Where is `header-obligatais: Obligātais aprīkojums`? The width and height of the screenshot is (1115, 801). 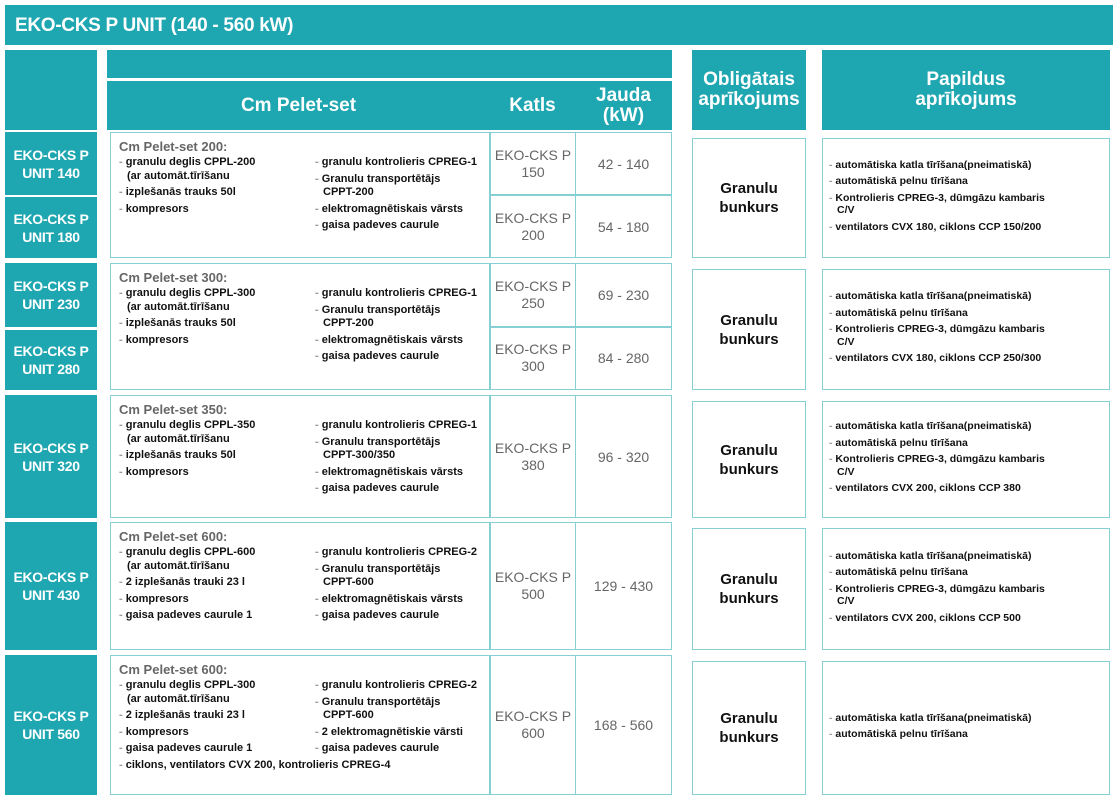 header-obligatais: Obligātais aprīkojums is located at coordinates (749, 90).